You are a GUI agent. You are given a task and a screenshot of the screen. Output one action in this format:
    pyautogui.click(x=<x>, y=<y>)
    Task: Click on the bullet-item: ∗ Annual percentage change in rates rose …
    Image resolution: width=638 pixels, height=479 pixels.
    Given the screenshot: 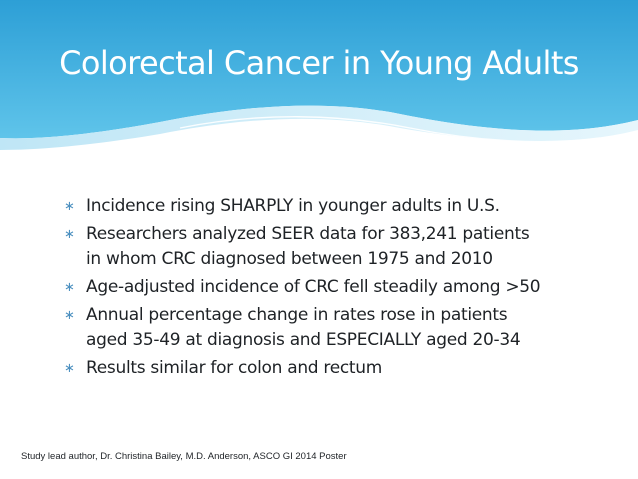 What is the action you would take?
    pyautogui.click(x=344, y=328)
    